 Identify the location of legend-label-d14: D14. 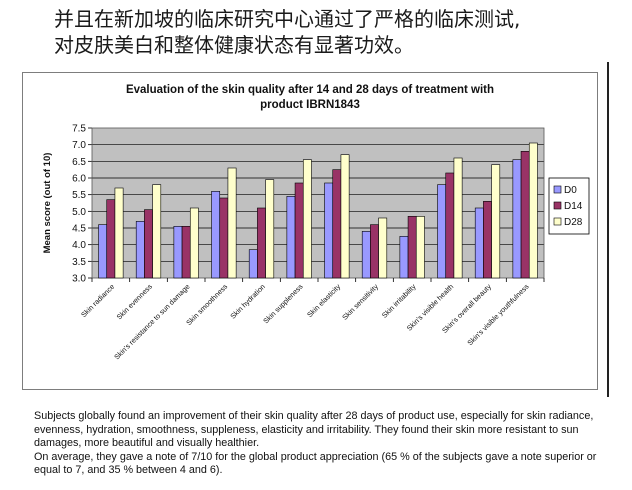
(573, 206).